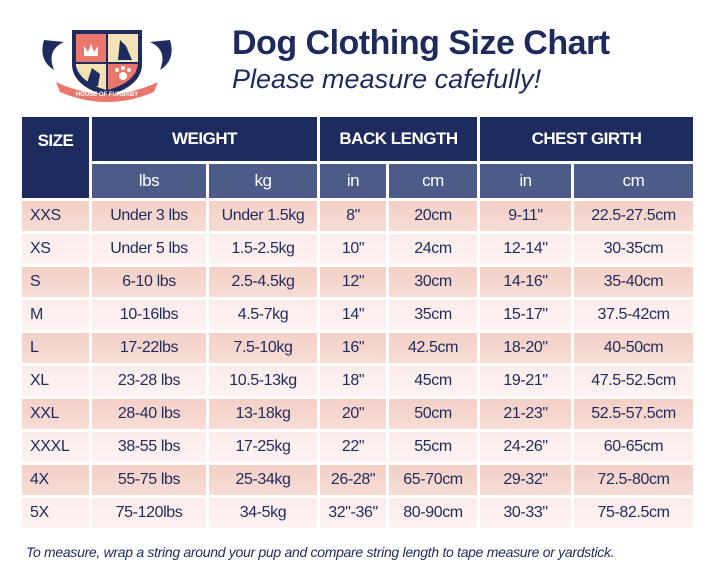  What do you see at coordinates (633, 348) in the screenshot?
I see `cell-chest-cm: 40-50cm` at bounding box center [633, 348].